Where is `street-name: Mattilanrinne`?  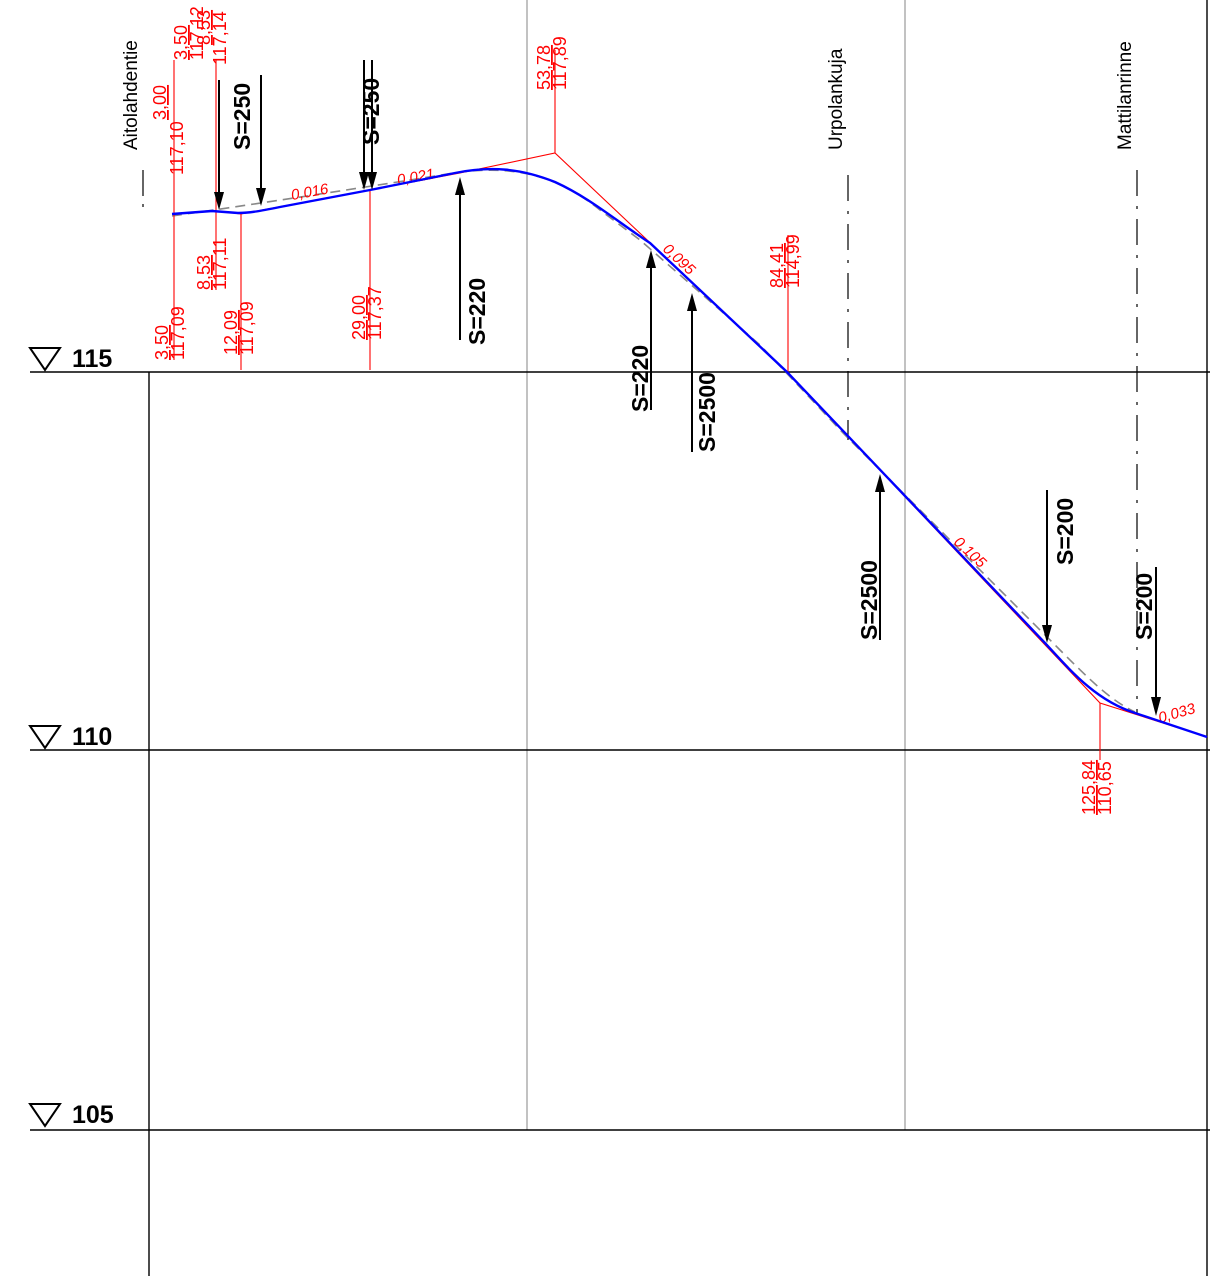 street-name: Mattilanrinne is located at coordinates (1125, 95).